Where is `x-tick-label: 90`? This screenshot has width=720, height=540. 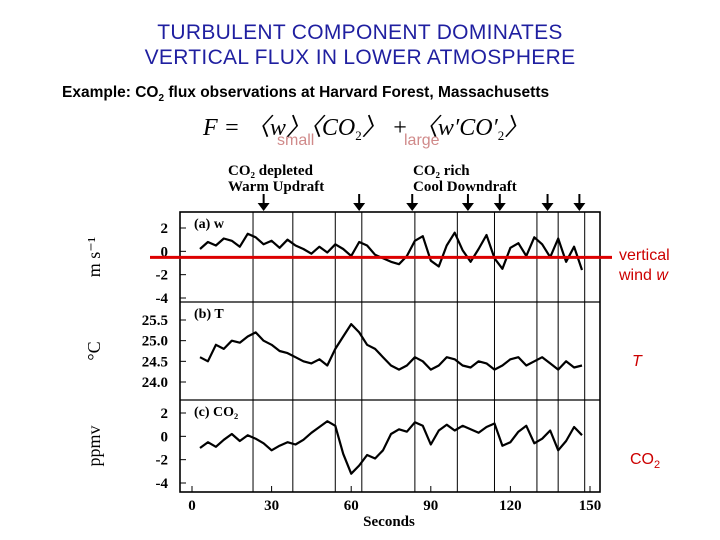 x-tick-label: 90 is located at coordinates (430, 506).